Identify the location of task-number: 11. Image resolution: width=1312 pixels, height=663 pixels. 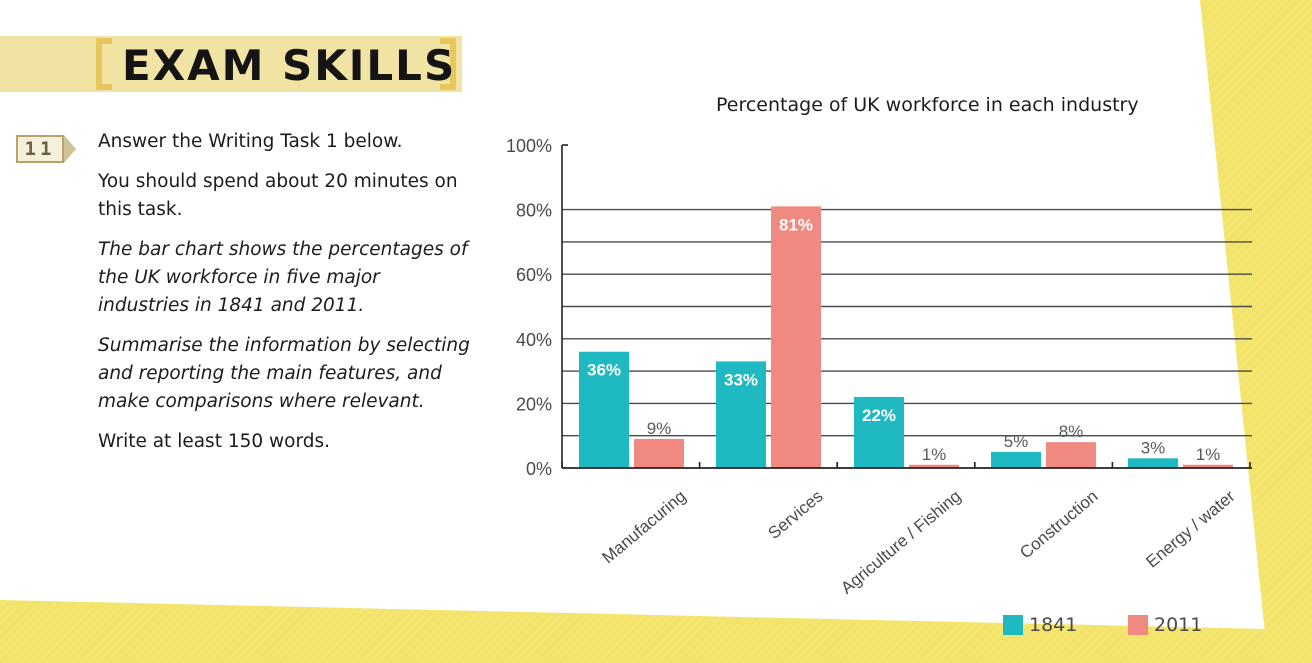
(40, 149).